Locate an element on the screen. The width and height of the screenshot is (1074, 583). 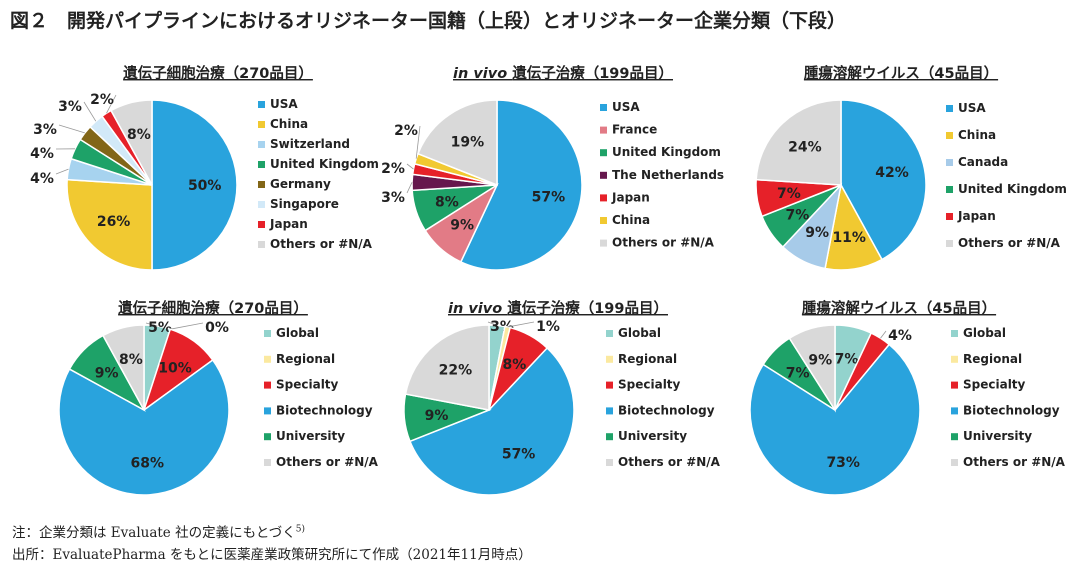
legend-swatch-france is located at coordinates (603, 130).